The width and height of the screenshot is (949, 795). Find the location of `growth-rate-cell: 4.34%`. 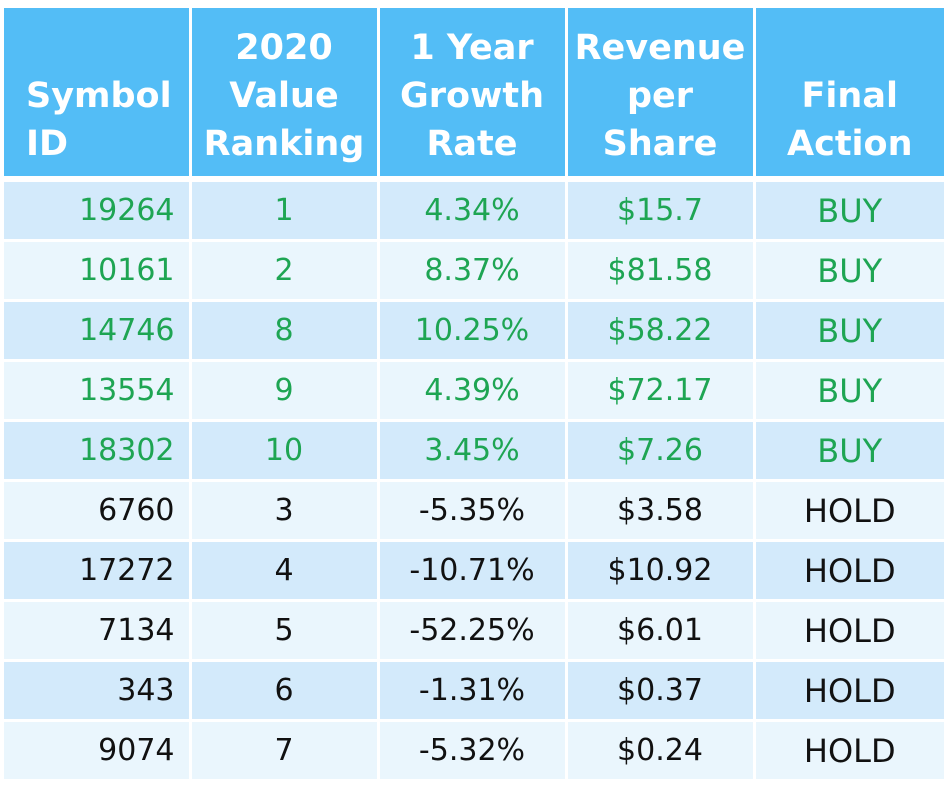

growth-rate-cell: 4.34% is located at coordinates (473, 210).